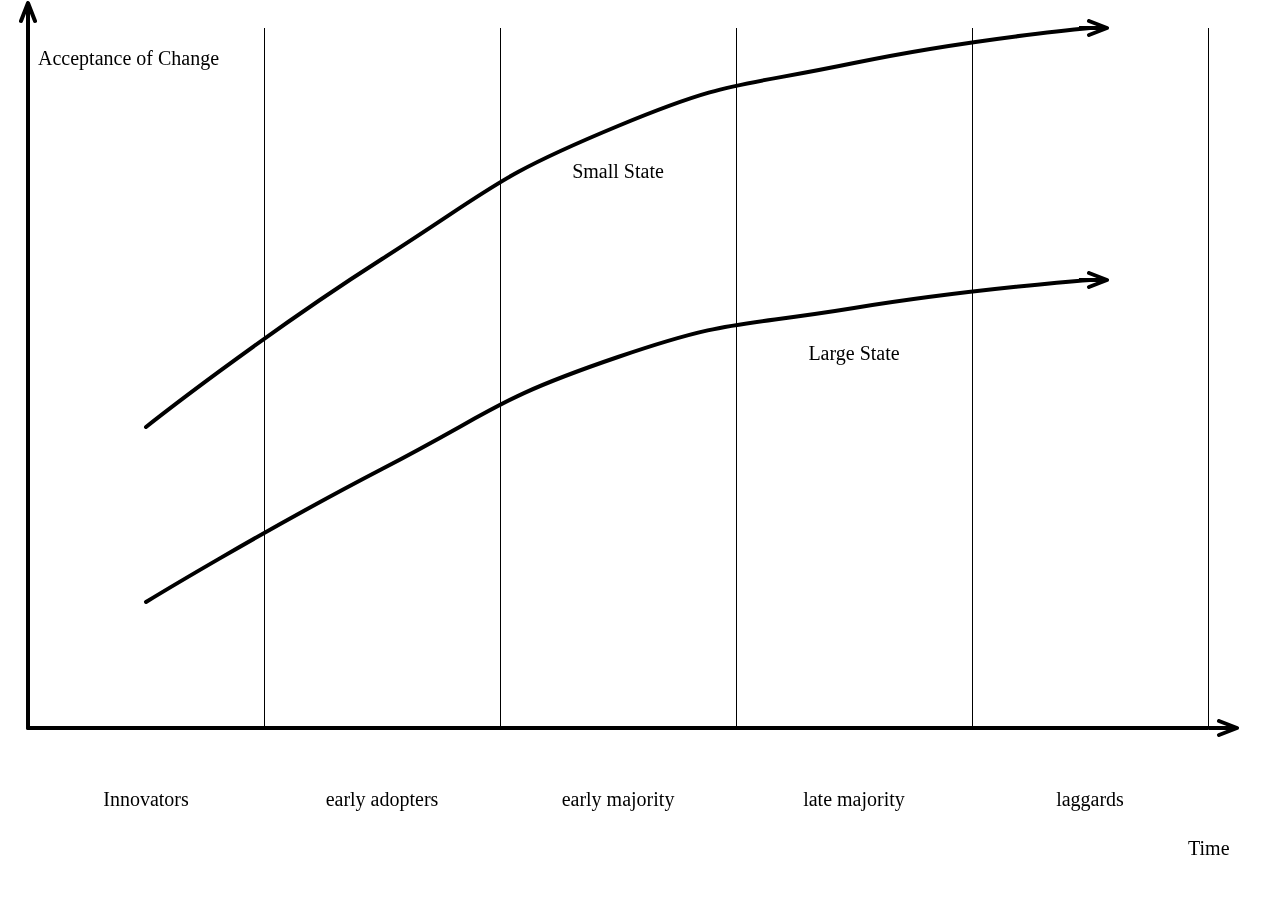 The height and width of the screenshot is (912, 1280). Describe the element at coordinates (854, 353) in the screenshot. I see `series-label: Large State` at that location.